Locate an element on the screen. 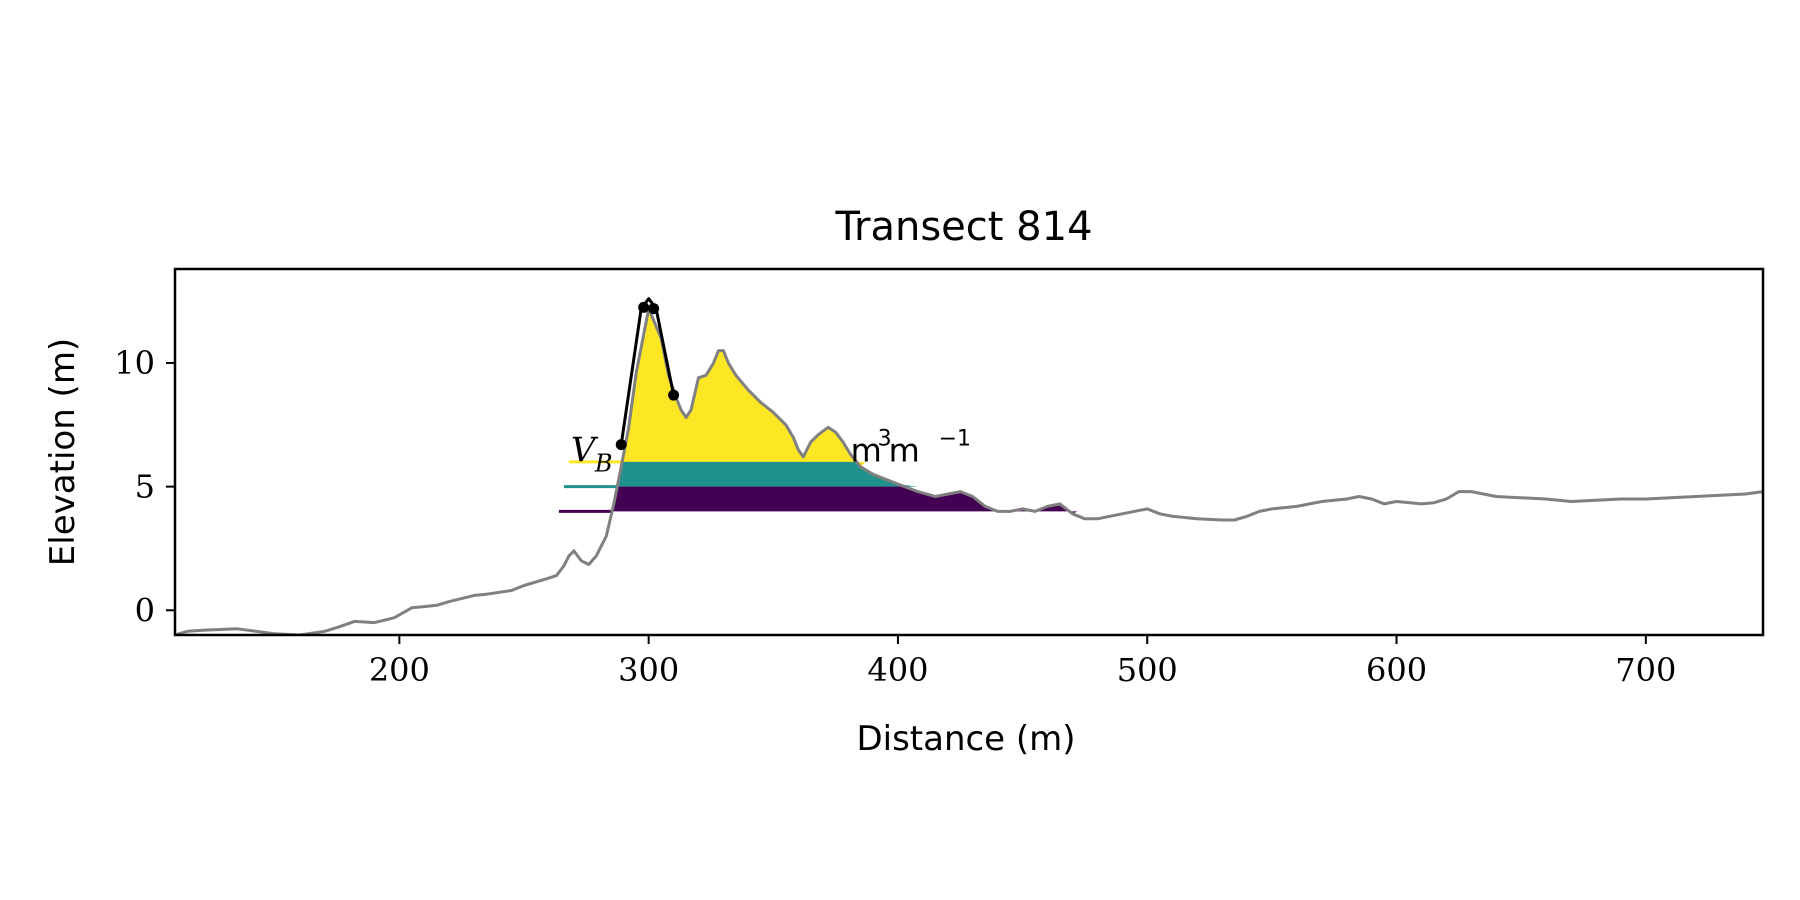 The height and width of the screenshot is (900, 1800). x-tick-label-500: 500 is located at coordinates (1147, 670).